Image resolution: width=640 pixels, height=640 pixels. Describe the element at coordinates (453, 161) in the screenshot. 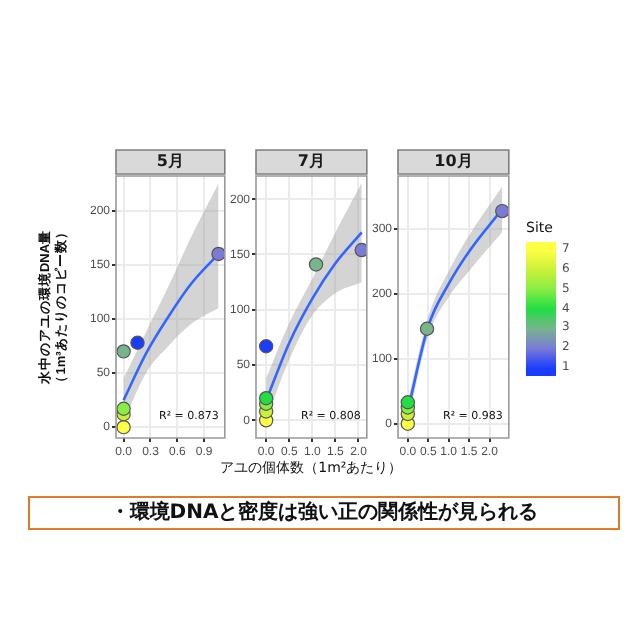

I see `chart-title: 10月` at that location.